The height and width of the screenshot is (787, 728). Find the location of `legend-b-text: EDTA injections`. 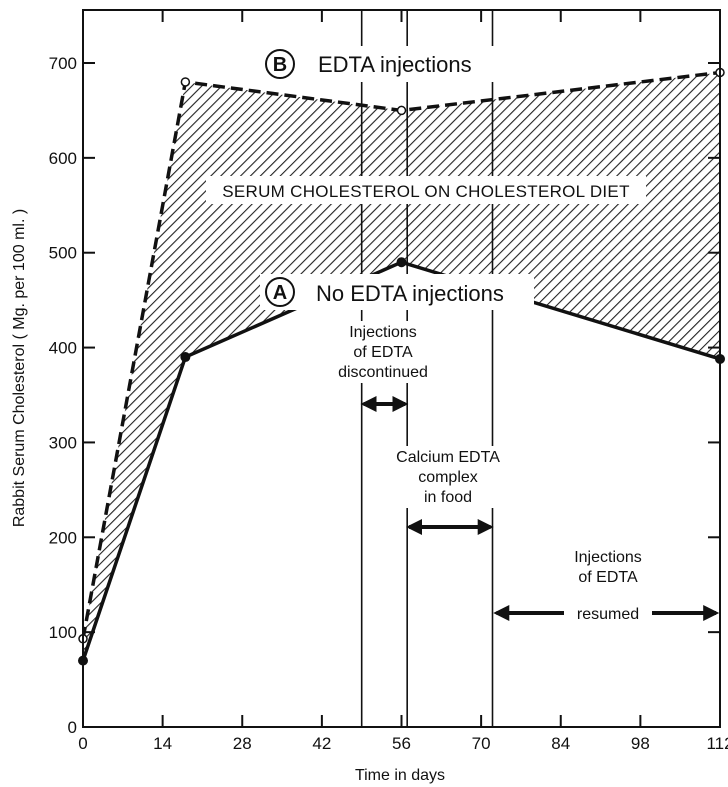

legend-b-text: EDTA injections is located at coordinates (395, 64).